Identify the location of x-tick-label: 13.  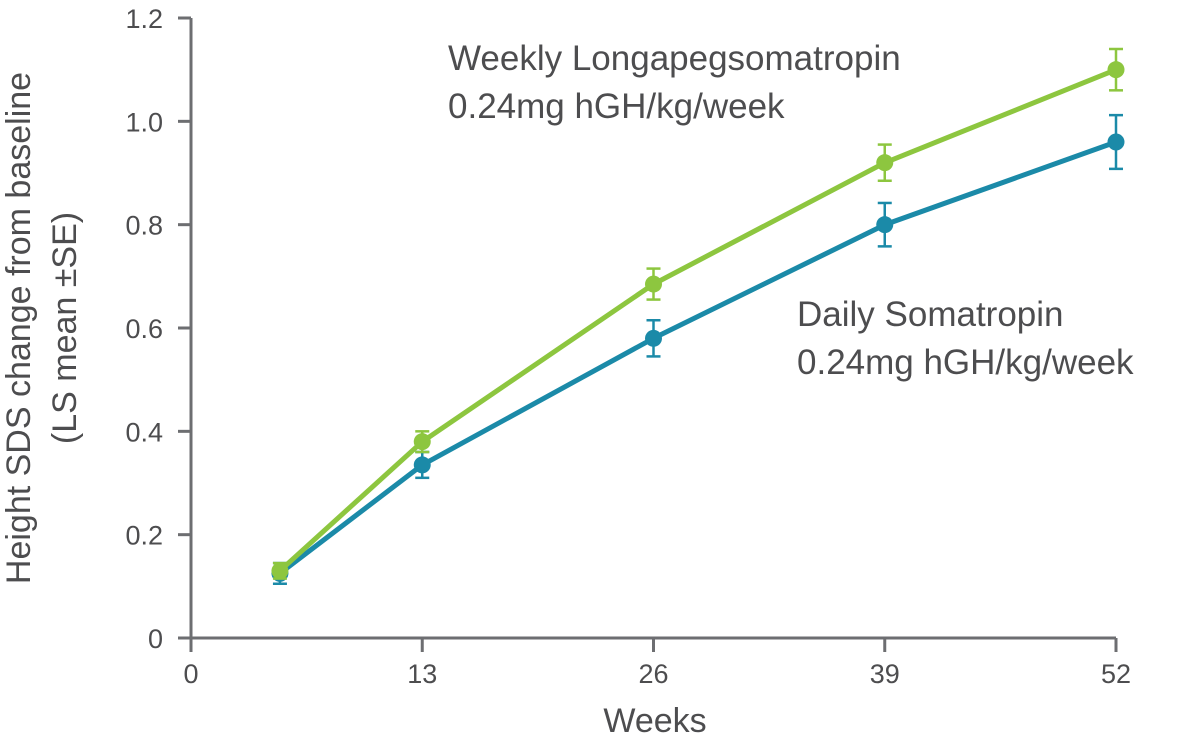
(422, 674).